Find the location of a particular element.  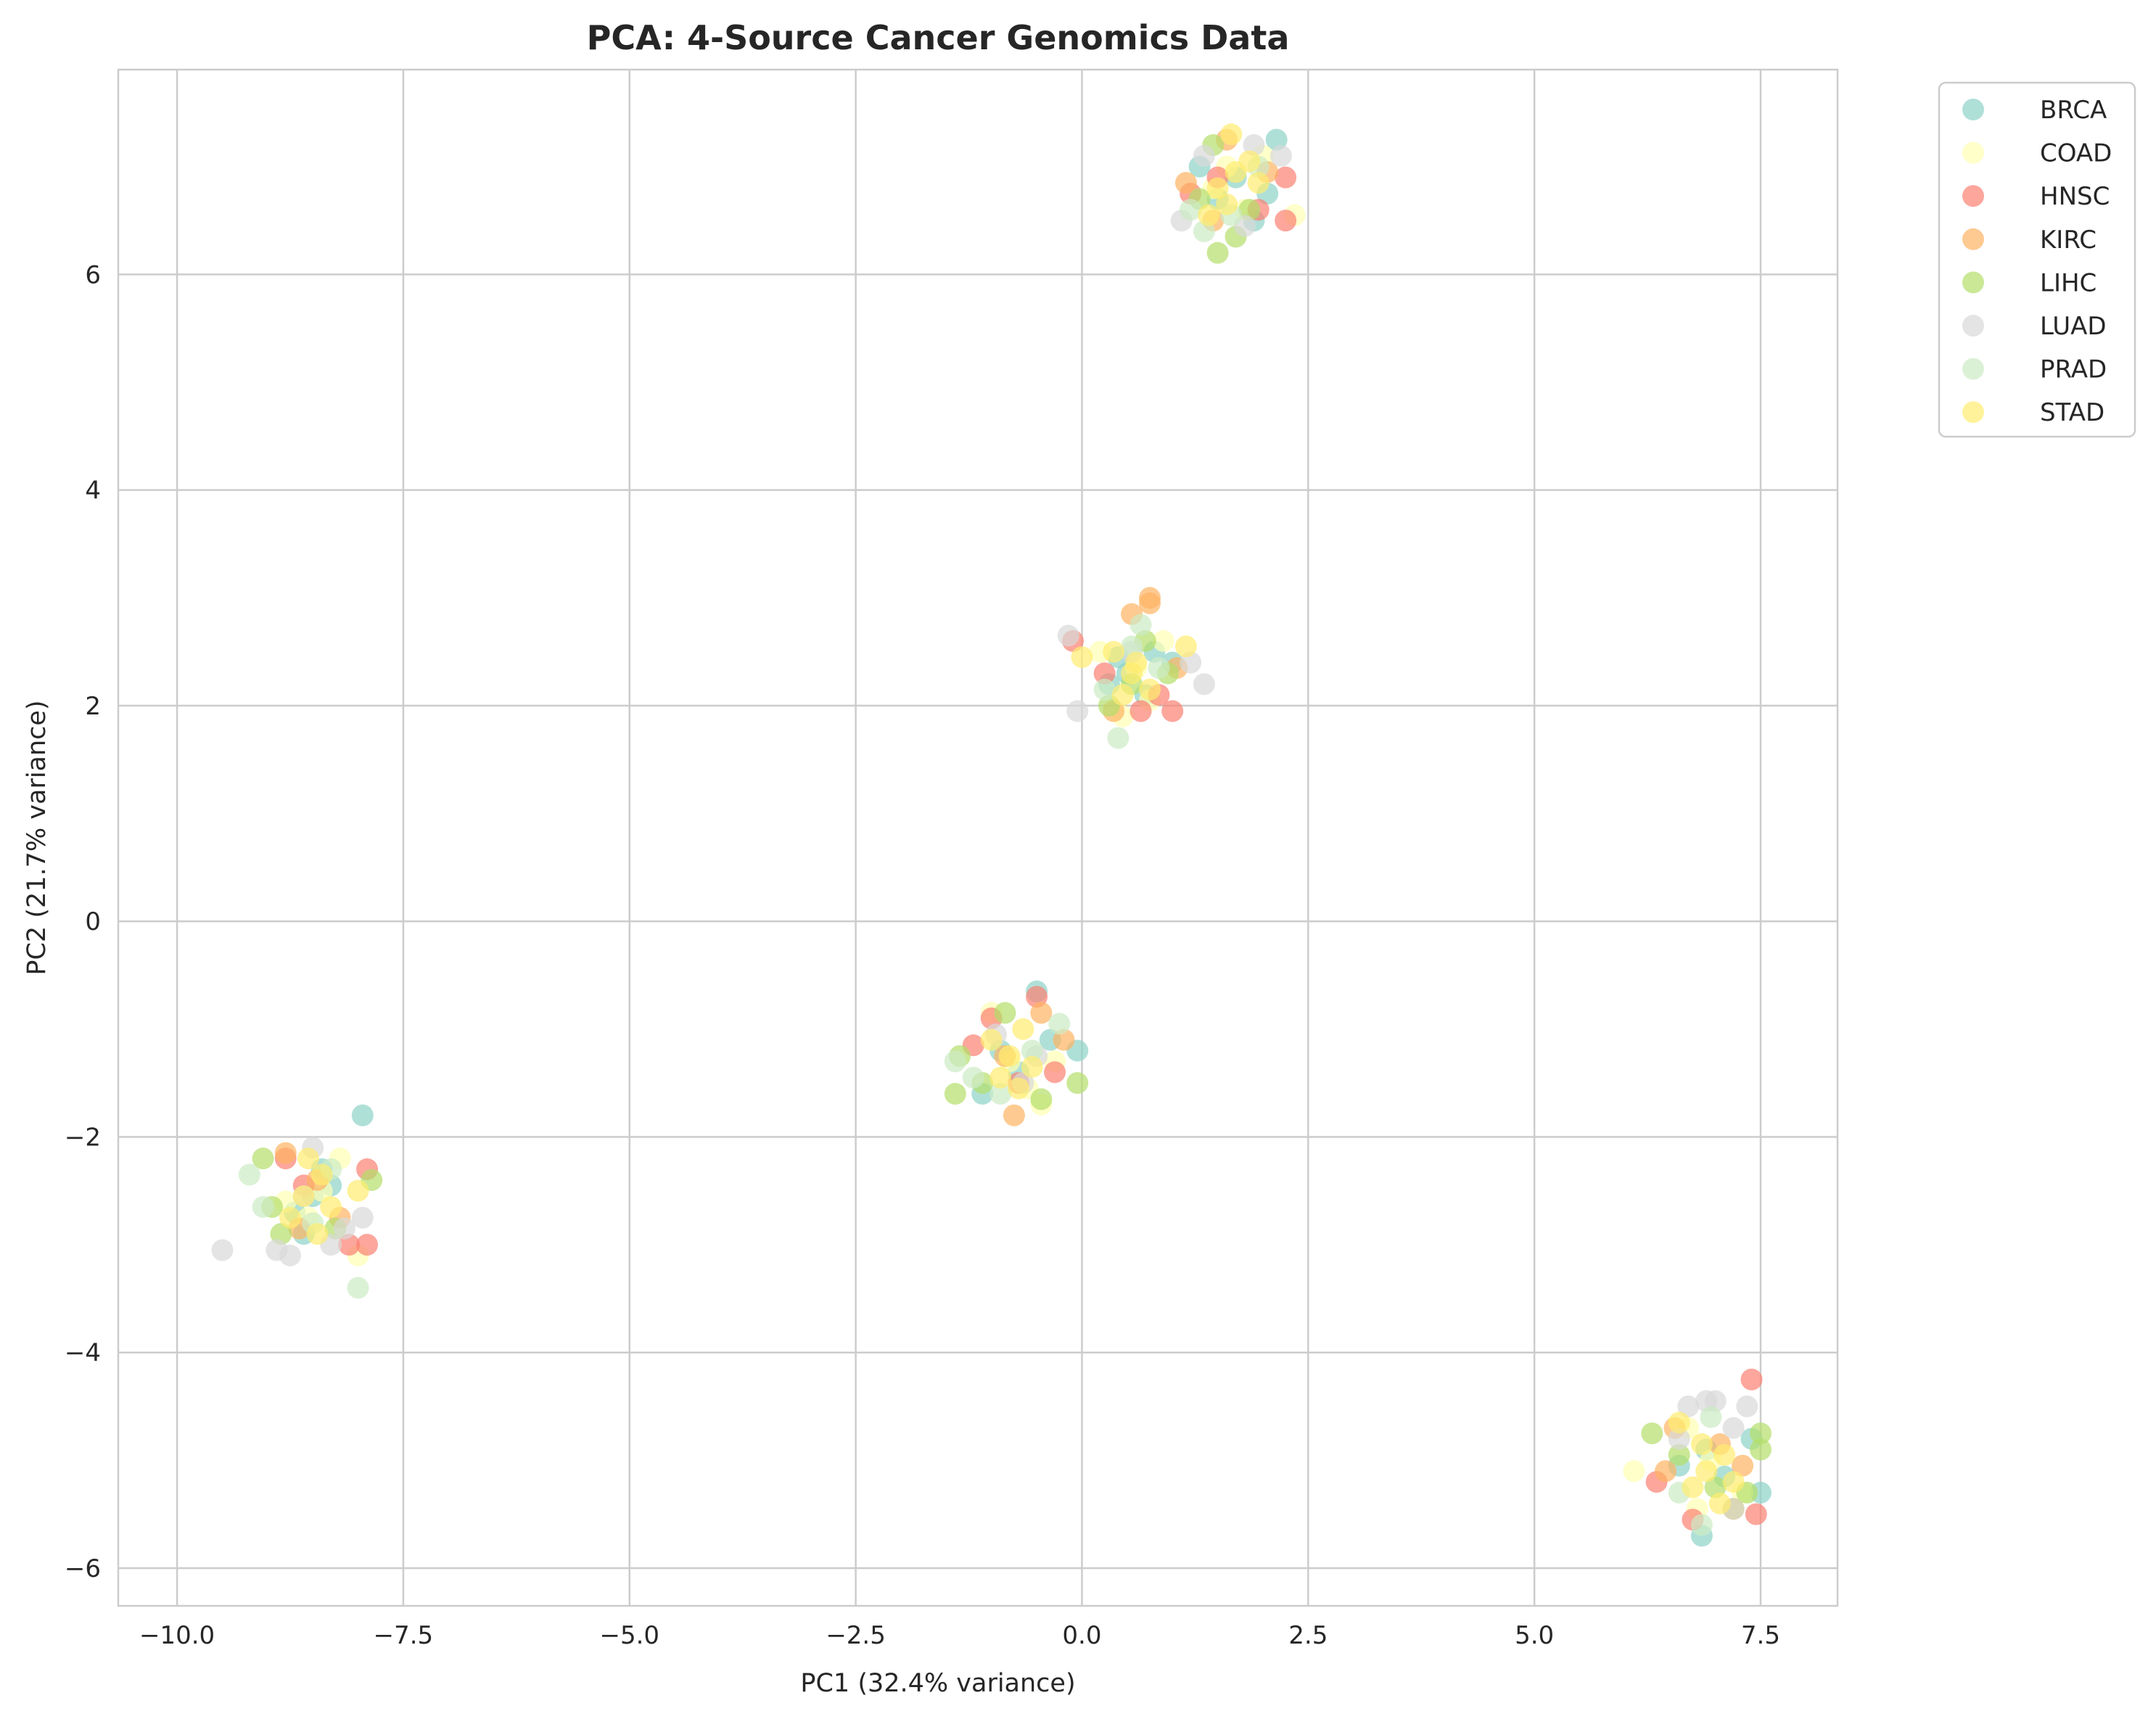

legend-entry-lihc: LIHC is located at coordinates (2029, 282).